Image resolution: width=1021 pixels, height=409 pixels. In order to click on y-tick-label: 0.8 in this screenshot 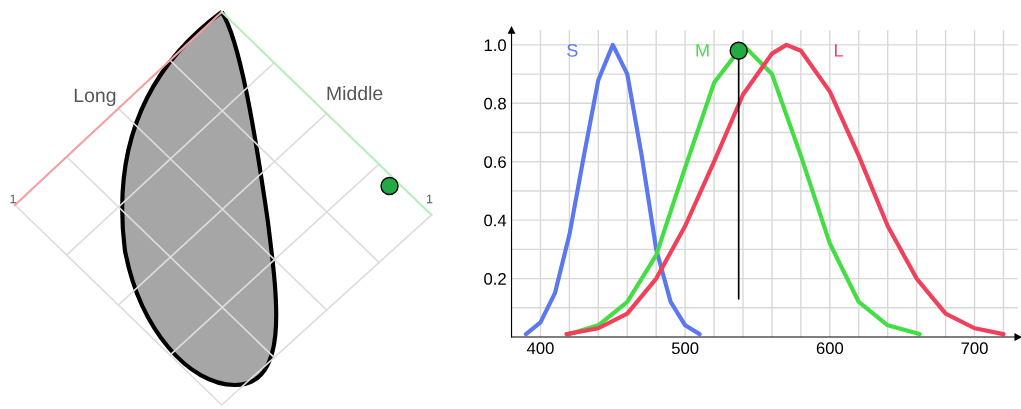, I will do `click(495, 103)`.